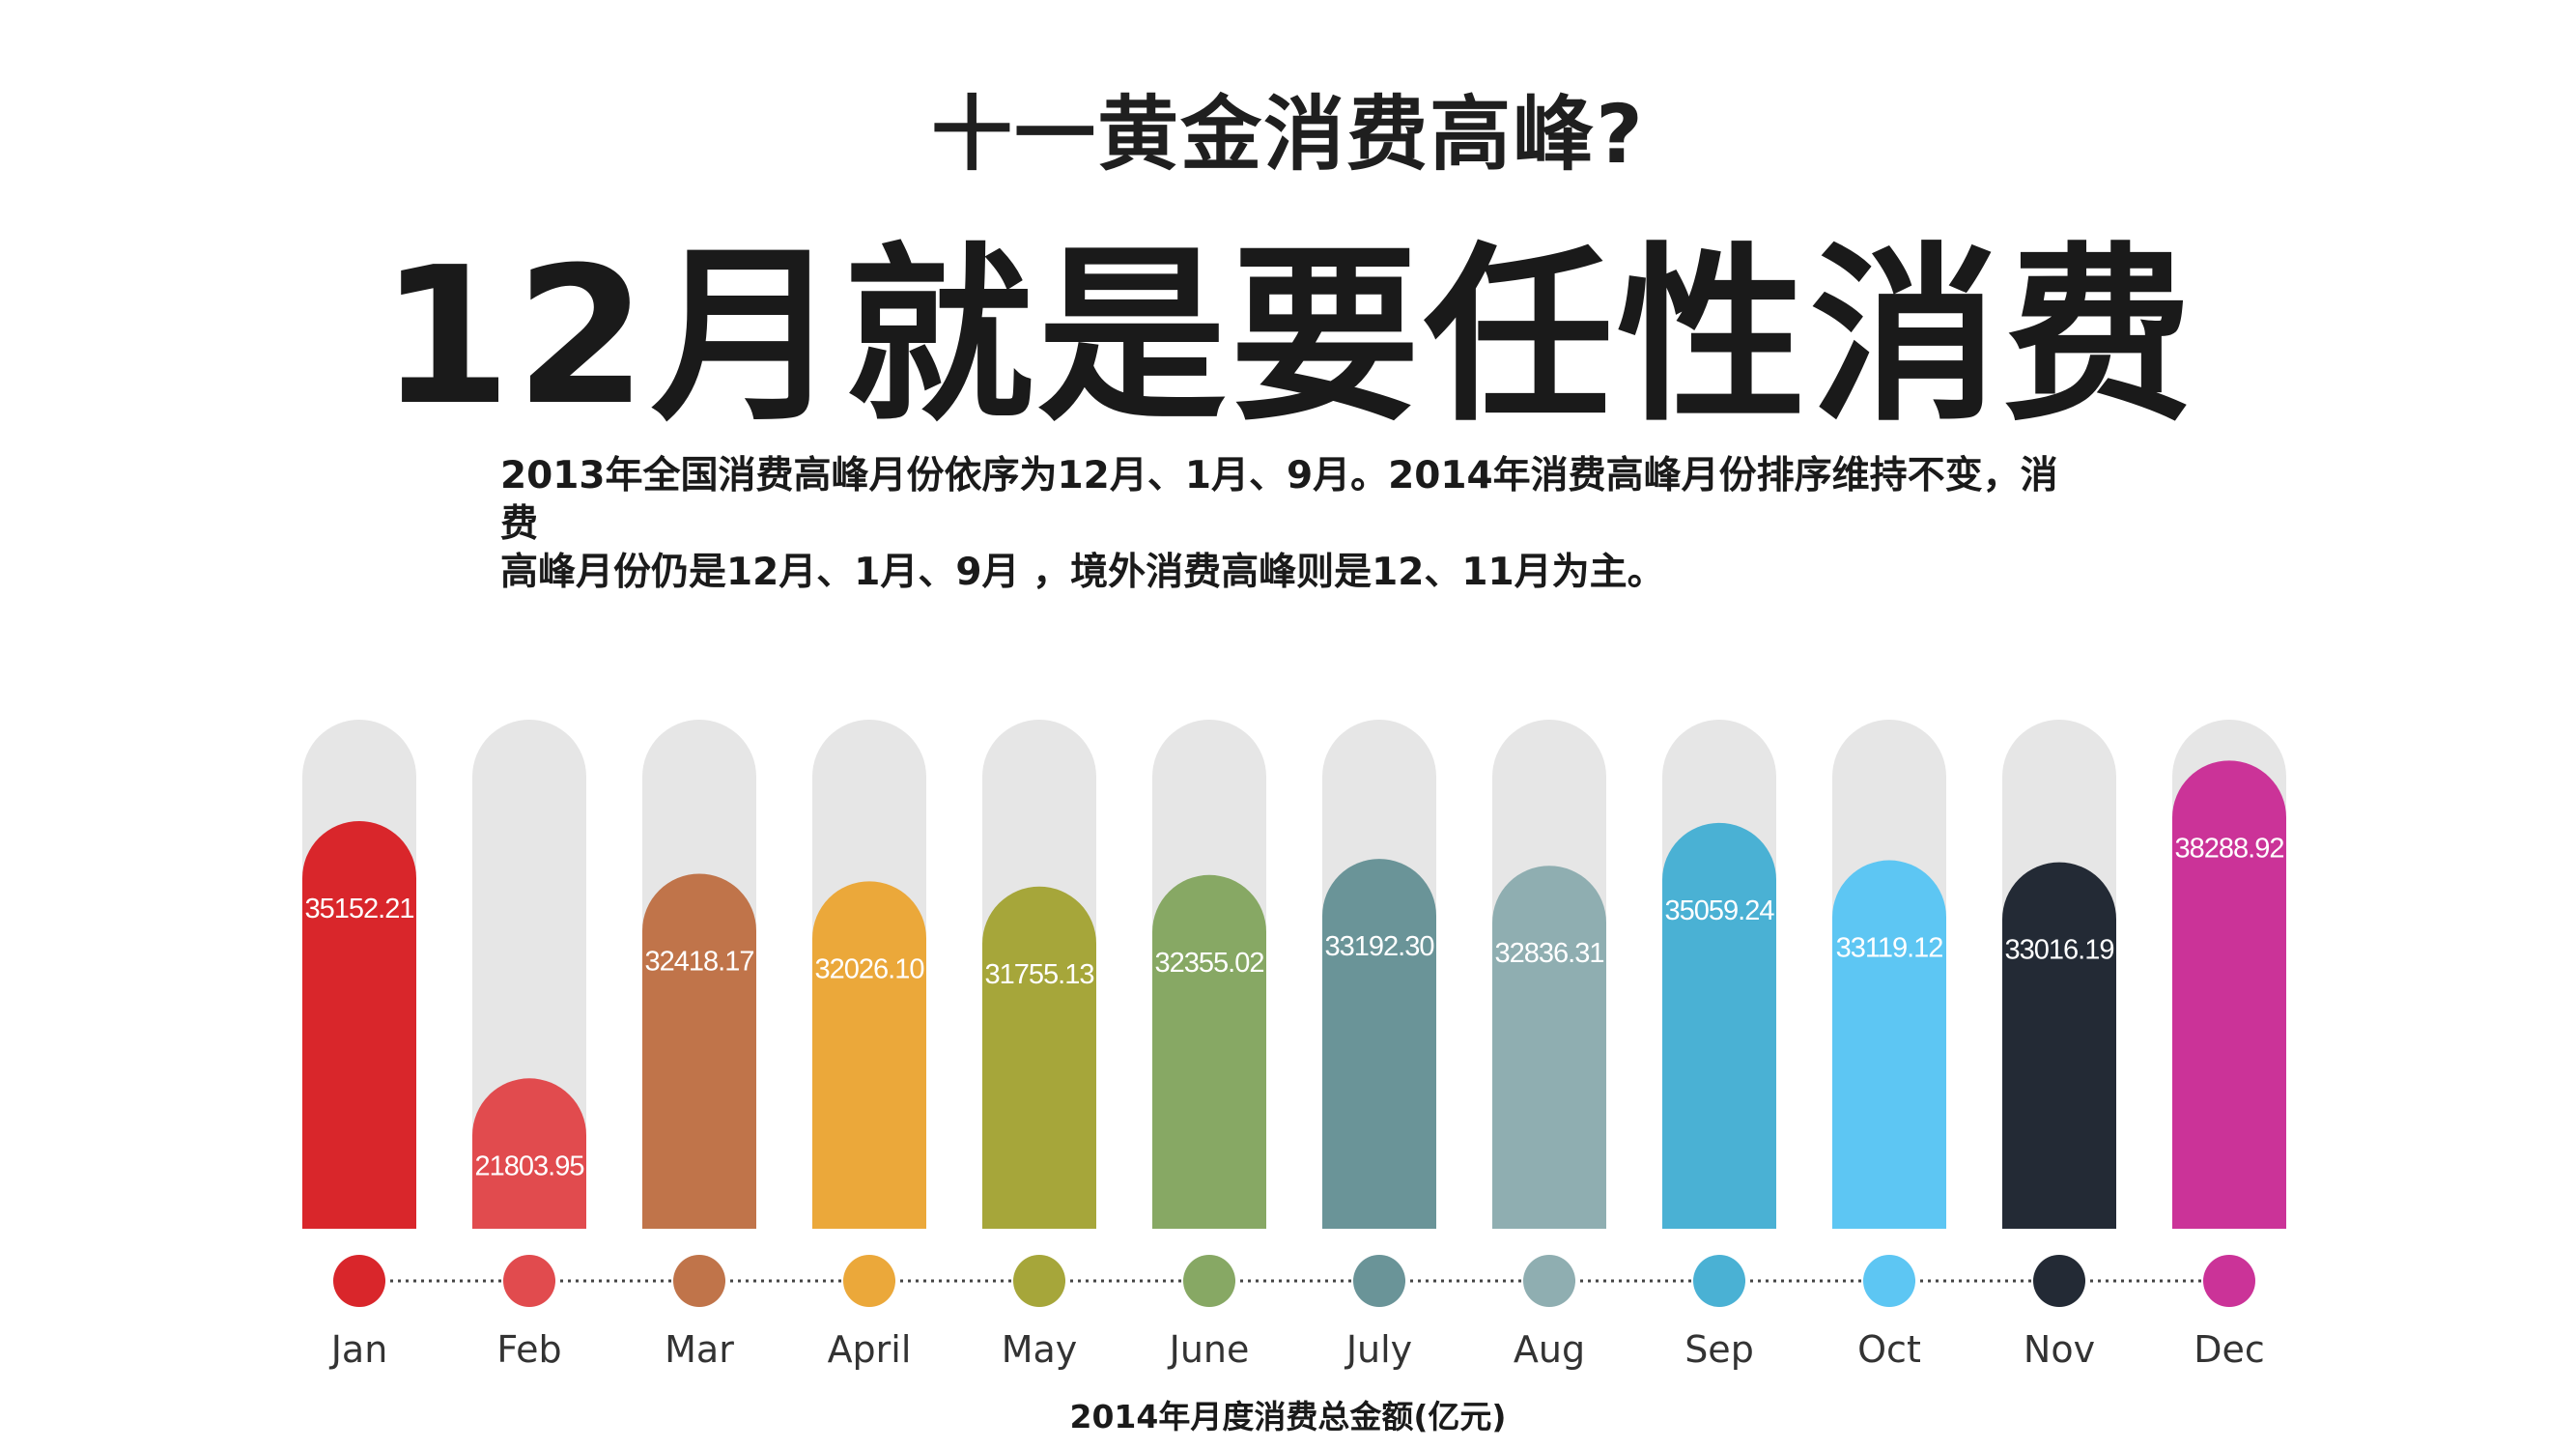 This screenshot has width=2576, height=1449. I want to click on category-label-april: April, so click(870, 1349).